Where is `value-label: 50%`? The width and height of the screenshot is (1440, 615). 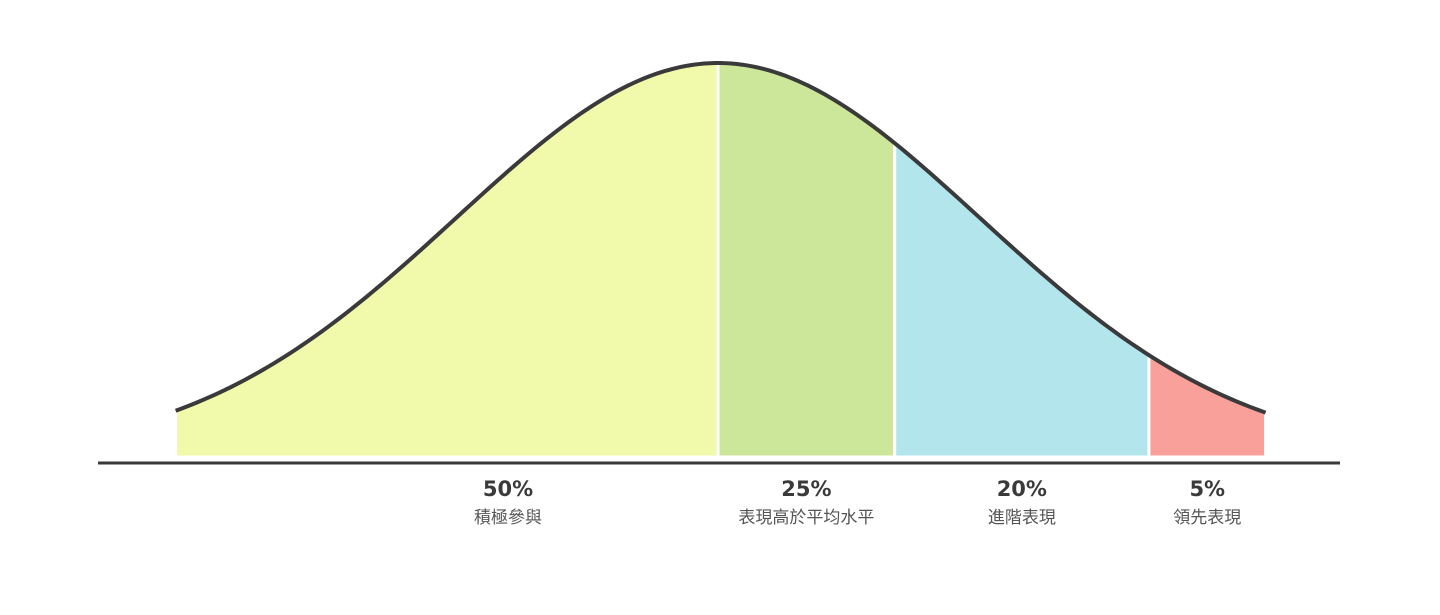
value-label: 50% is located at coordinates (508, 489).